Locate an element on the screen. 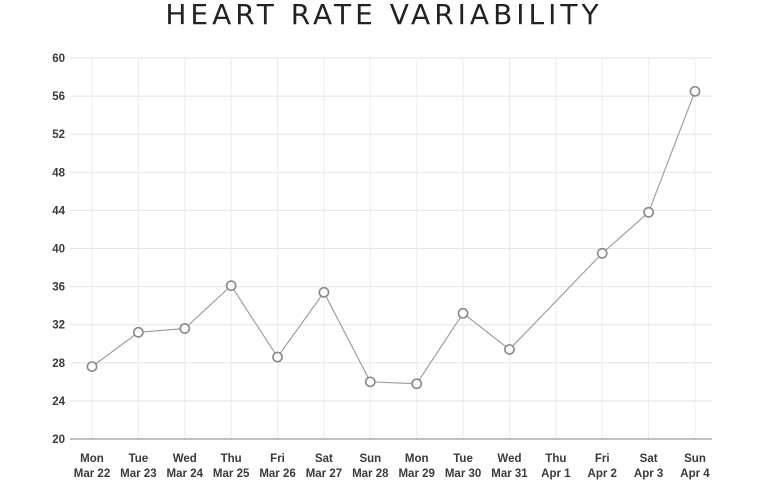  x-tick-date: Mar 25 is located at coordinates (231, 474).